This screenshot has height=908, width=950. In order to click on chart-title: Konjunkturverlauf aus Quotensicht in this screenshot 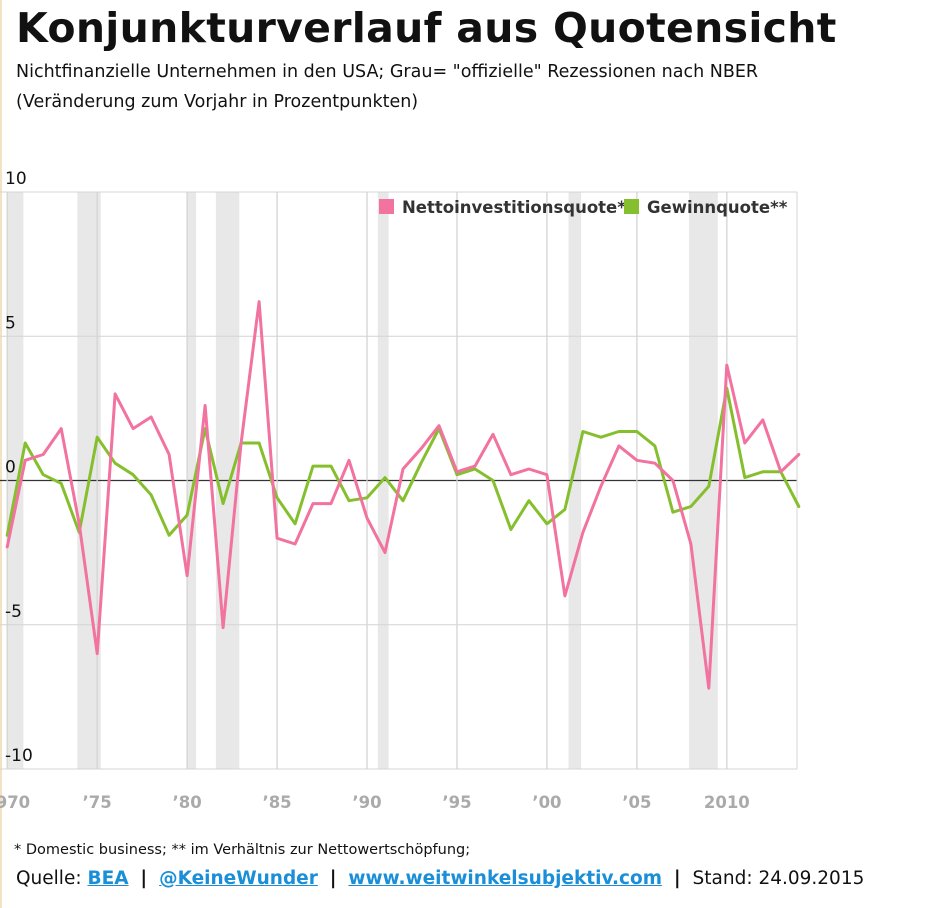, I will do `click(426, 28)`.